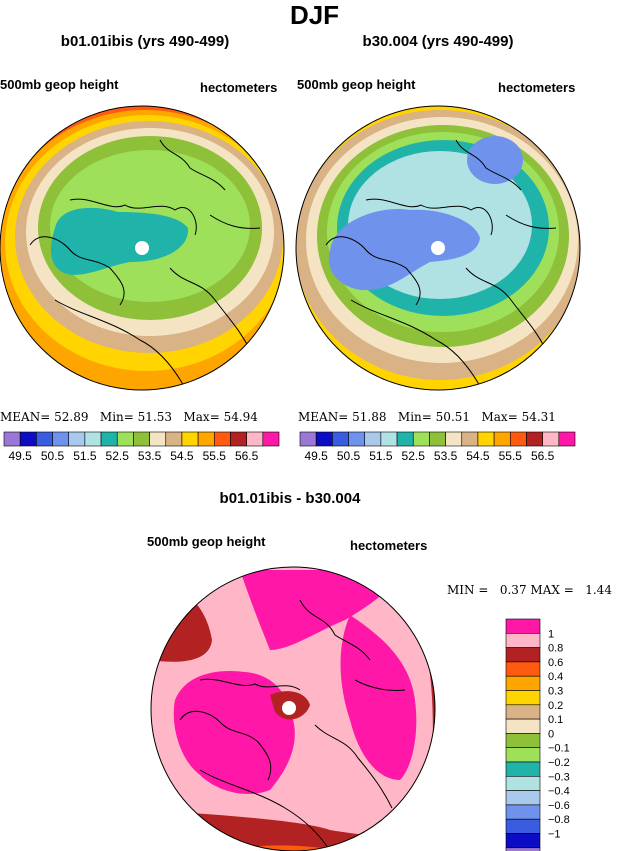 The width and height of the screenshot is (629, 851). I want to click on left-panel-title: b01.01ibis (yrs 490-499), so click(145, 41).